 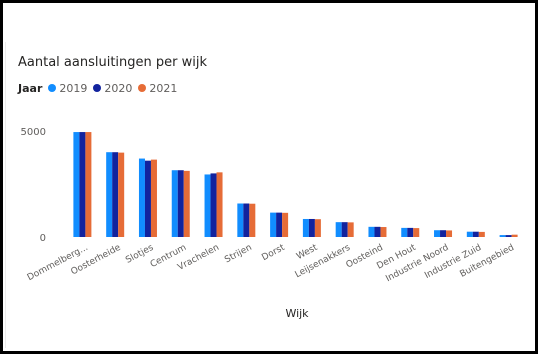 What do you see at coordinates (273, 253) in the screenshot?
I see `x-tick-label: Dorst` at bounding box center [273, 253].